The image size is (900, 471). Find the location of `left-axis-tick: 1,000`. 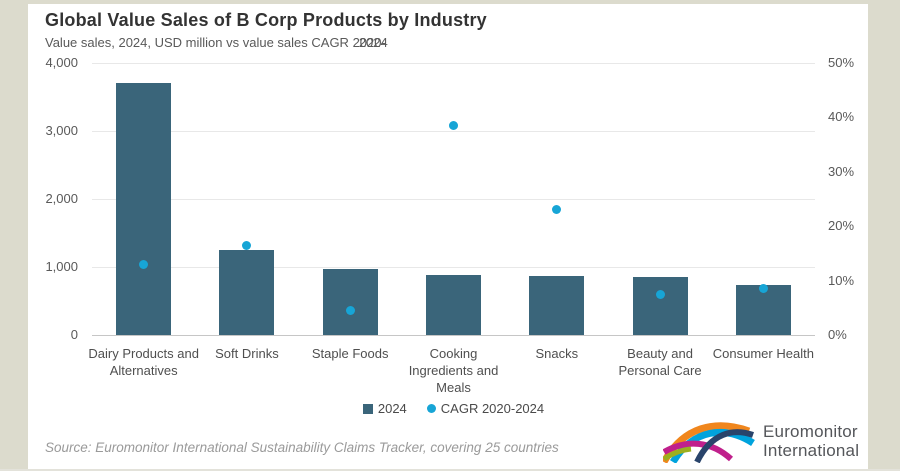

left-axis-tick: 1,000 is located at coordinates (61, 266).